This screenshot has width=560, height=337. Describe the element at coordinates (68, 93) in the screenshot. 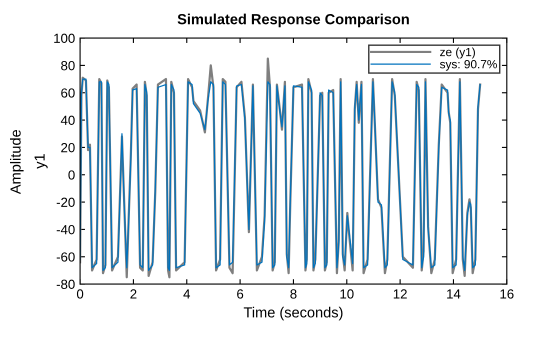

I see `y-tick-label: 60` at that location.